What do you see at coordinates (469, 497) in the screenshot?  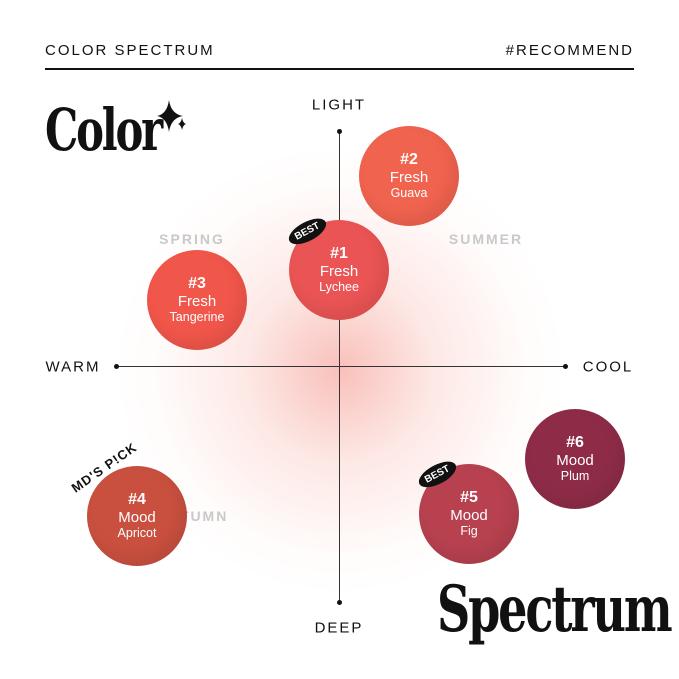 I see `swatch-number: #5` at bounding box center [469, 497].